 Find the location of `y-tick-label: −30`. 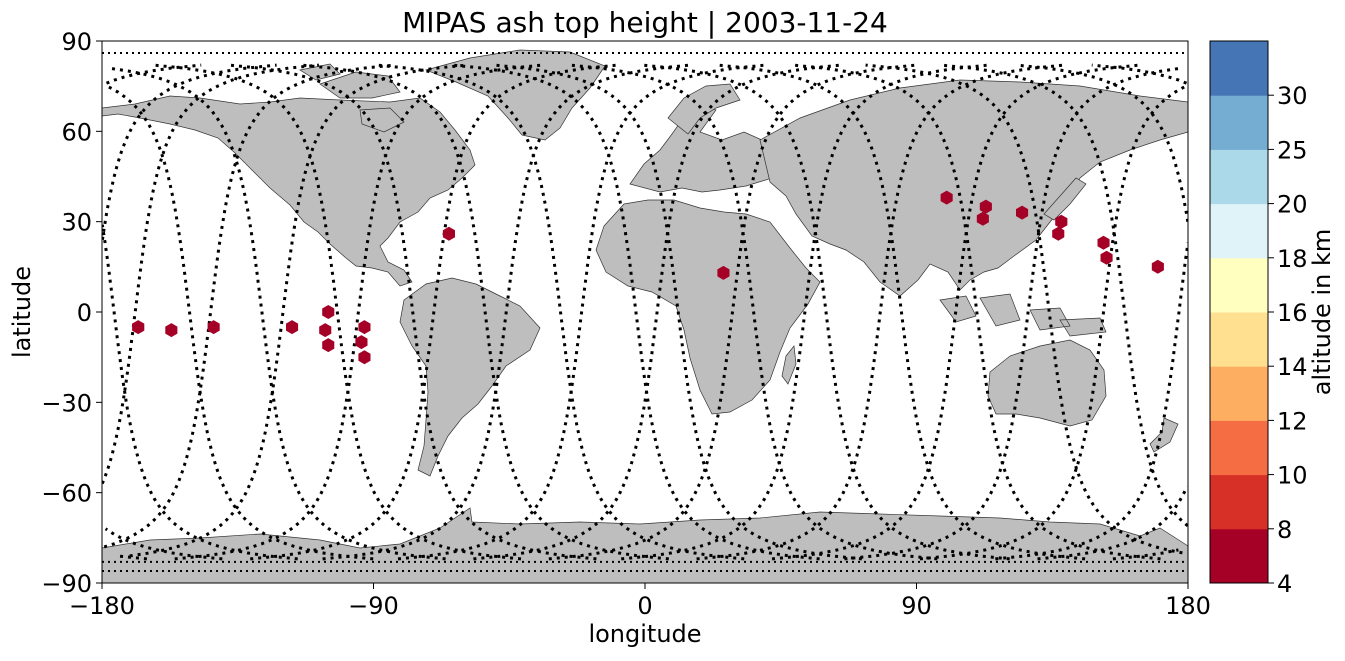

y-tick-label: −30 is located at coordinates (66, 403).